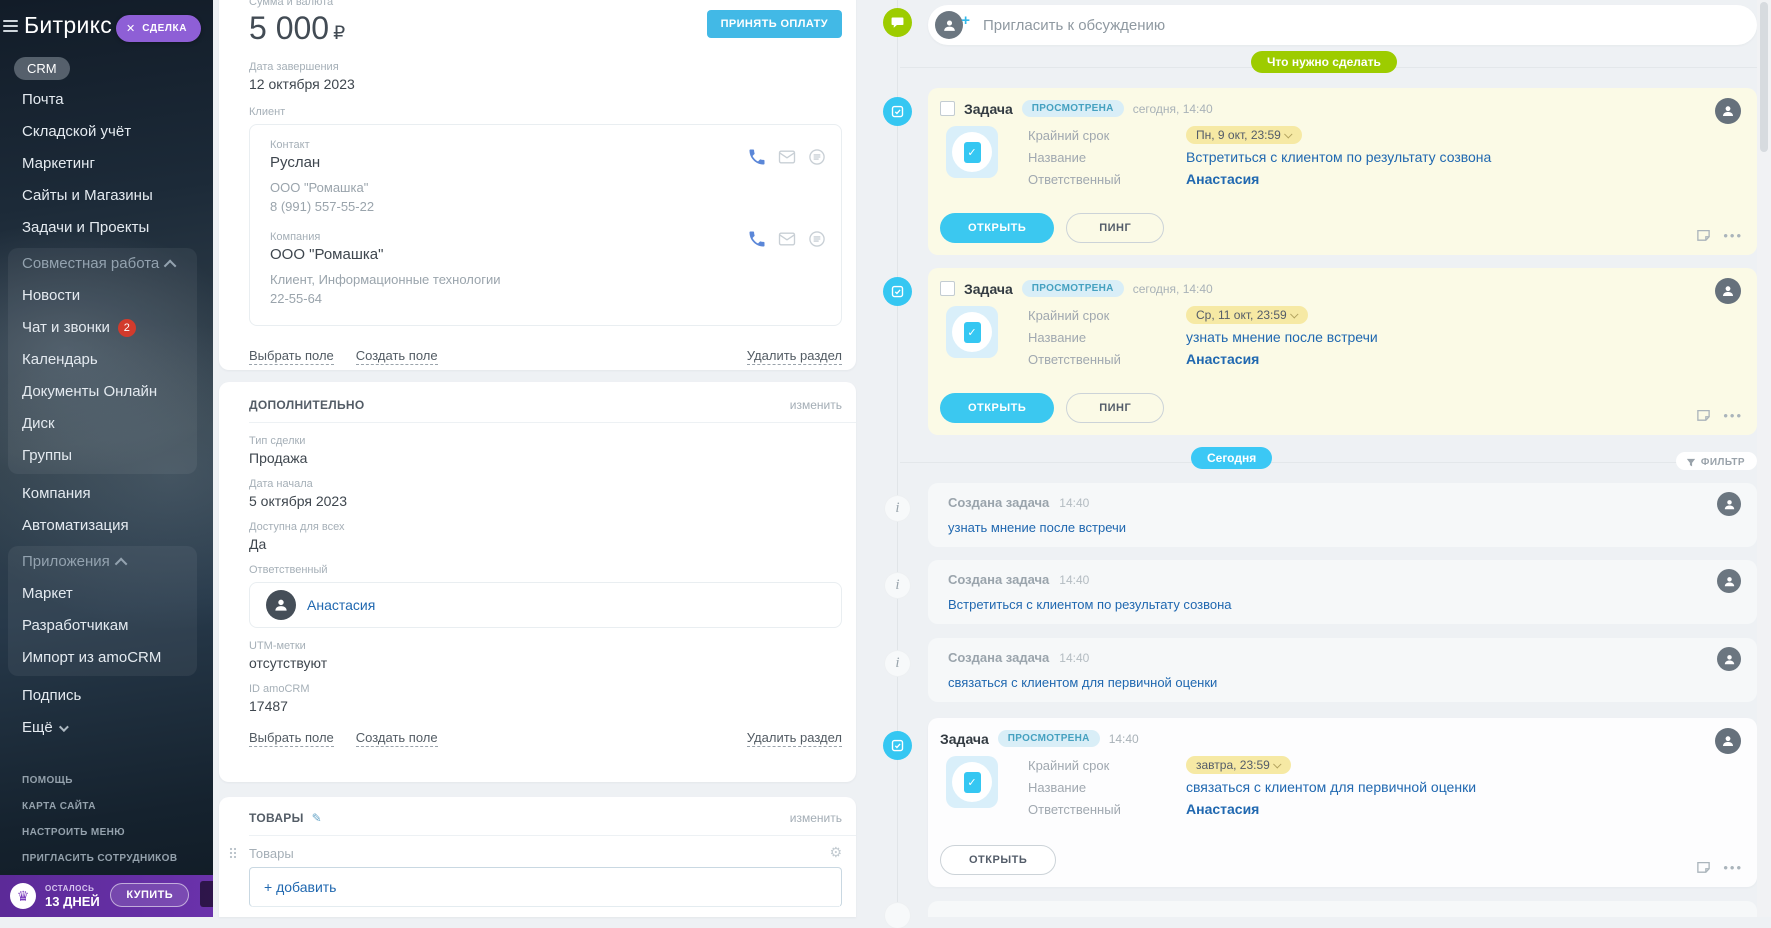 This screenshot has width=1771, height=928. I want to click on sidebar-item-developers: Разработчикам, so click(75, 625).